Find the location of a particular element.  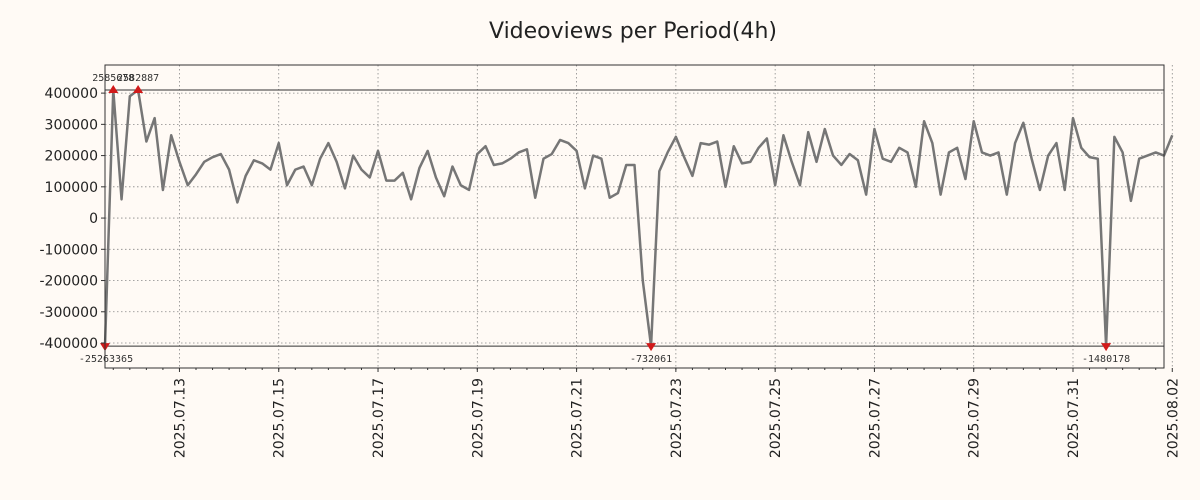

y-tick-label: 100000 is located at coordinates (71, 188).